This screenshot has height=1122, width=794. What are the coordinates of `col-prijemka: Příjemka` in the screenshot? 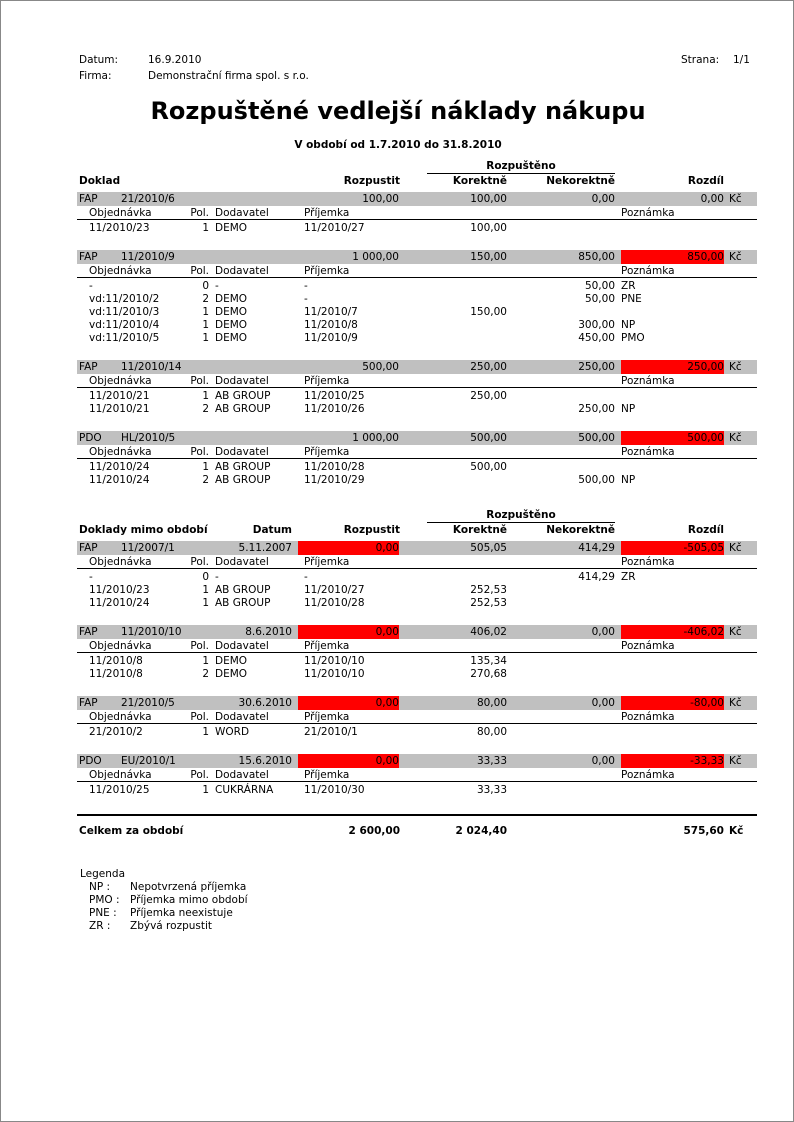 It's located at (327, 271).